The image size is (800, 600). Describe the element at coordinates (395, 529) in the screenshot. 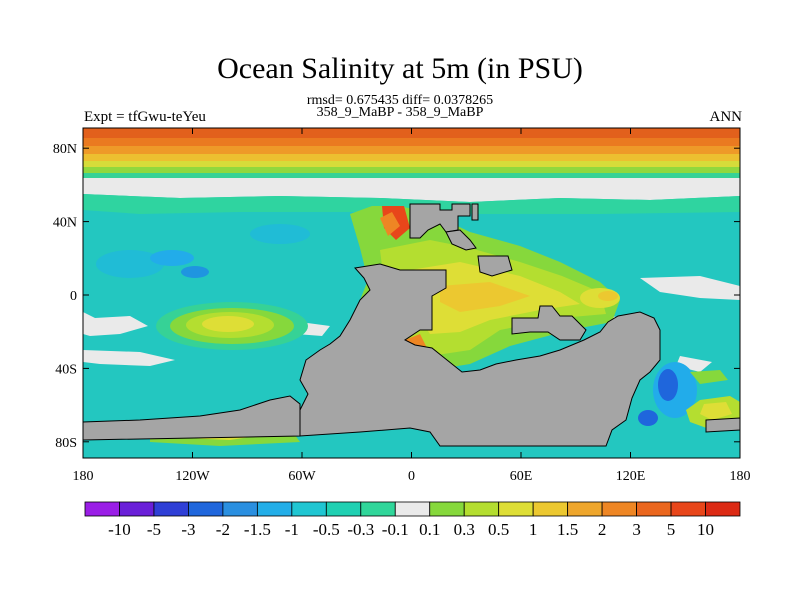

I see `colorbar-label: -0.1` at that location.